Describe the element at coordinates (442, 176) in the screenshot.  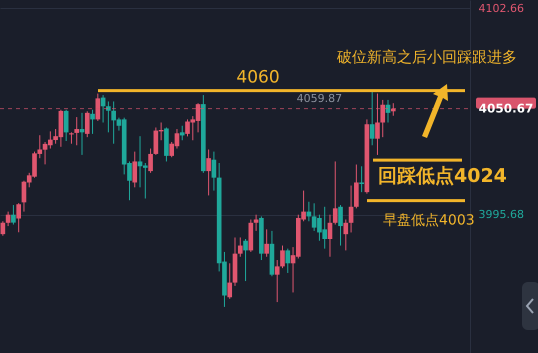
I see `ref-line-label: 回踩低点4024` at that location.